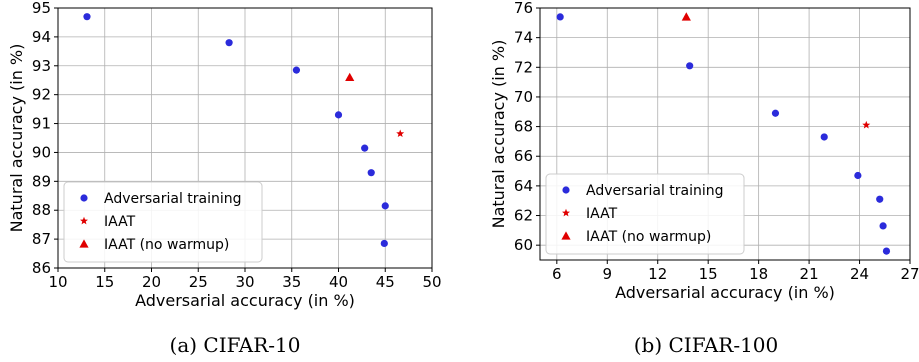 Image resolution: width=919 pixels, height=362 pixels. Describe the element at coordinates (244, 282) in the screenshot. I see `x-tick-label: 30` at that location.